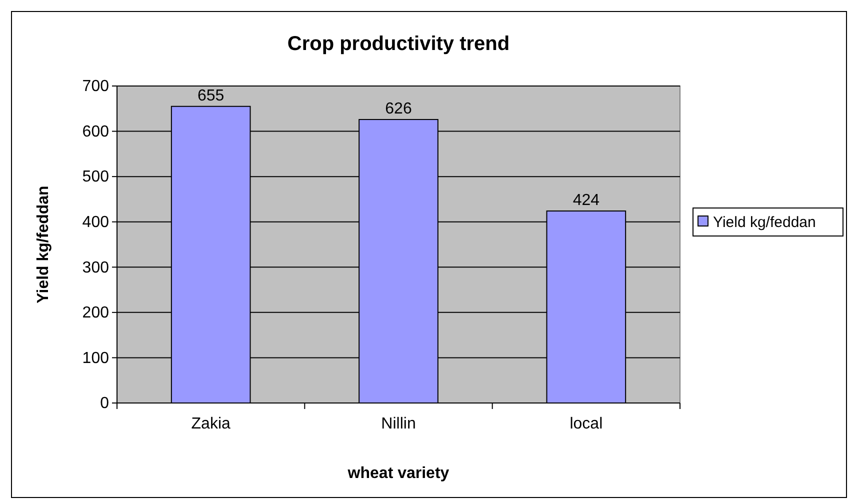  What do you see at coordinates (398, 473) in the screenshot?
I see `x-axis-title: wheat variety` at bounding box center [398, 473].